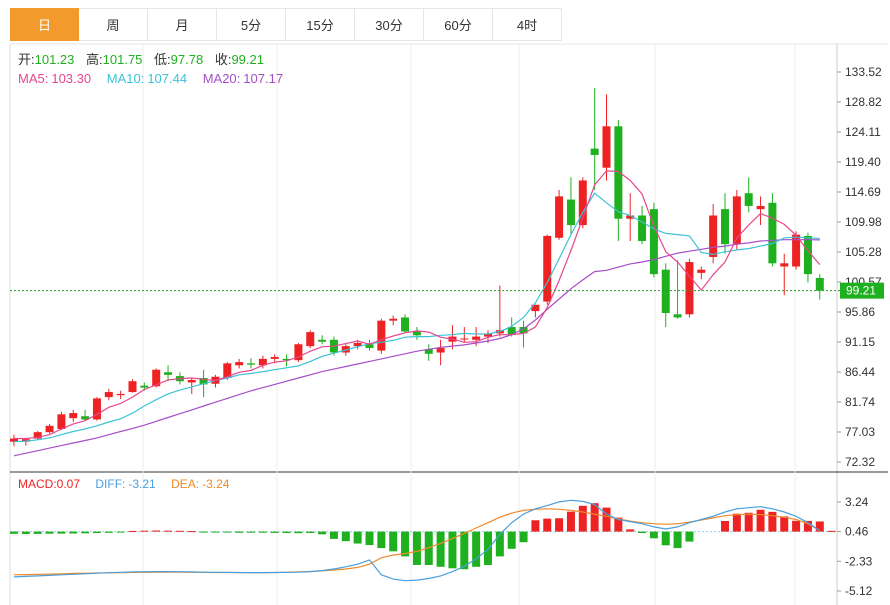 This screenshot has height=605, width=890. Describe the element at coordinates (857, 502) in the screenshot. I see `macd-tick-0: 3.24` at that location.